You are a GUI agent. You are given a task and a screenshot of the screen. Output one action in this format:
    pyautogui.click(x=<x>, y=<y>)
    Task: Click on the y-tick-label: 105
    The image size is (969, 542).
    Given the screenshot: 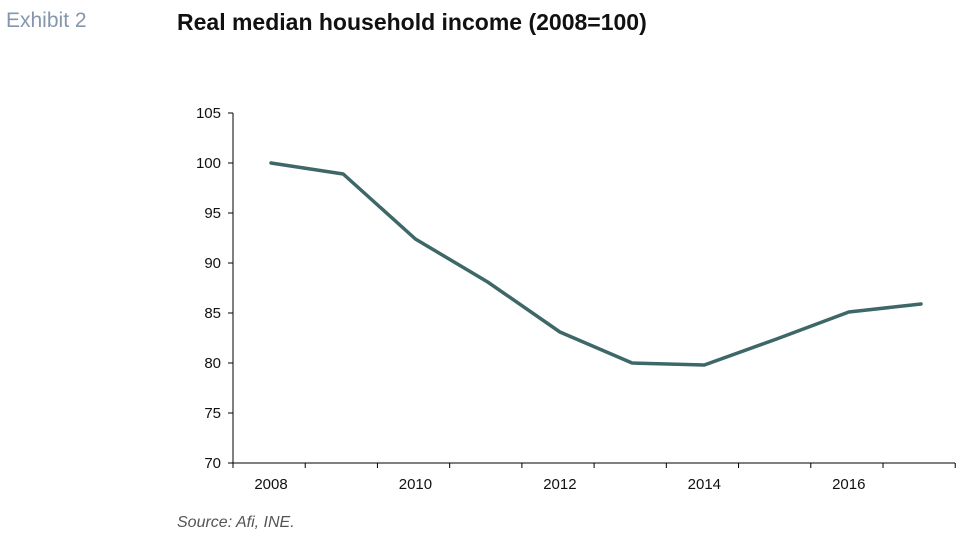 What is the action you would take?
    pyautogui.click(x=208, y=113)
    